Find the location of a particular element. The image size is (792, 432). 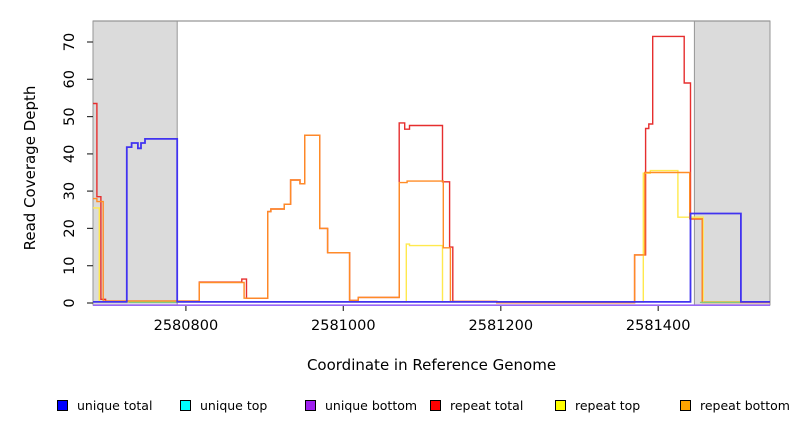

y-tick-label: 20 is located at coordinates (70, 228).